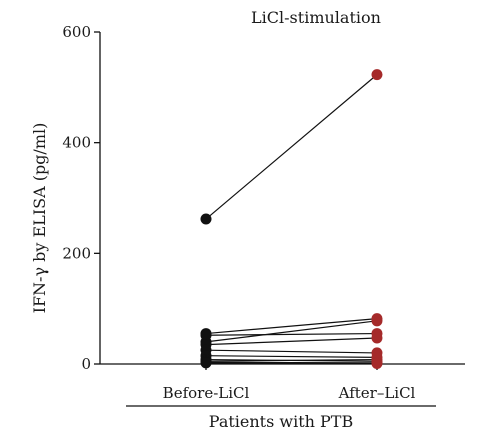  What do you see at coordinates (289, 383) in the screenshot?
I see `x-ticks: Before-LiCl After–LiCl` at bounding box center [289, 383].